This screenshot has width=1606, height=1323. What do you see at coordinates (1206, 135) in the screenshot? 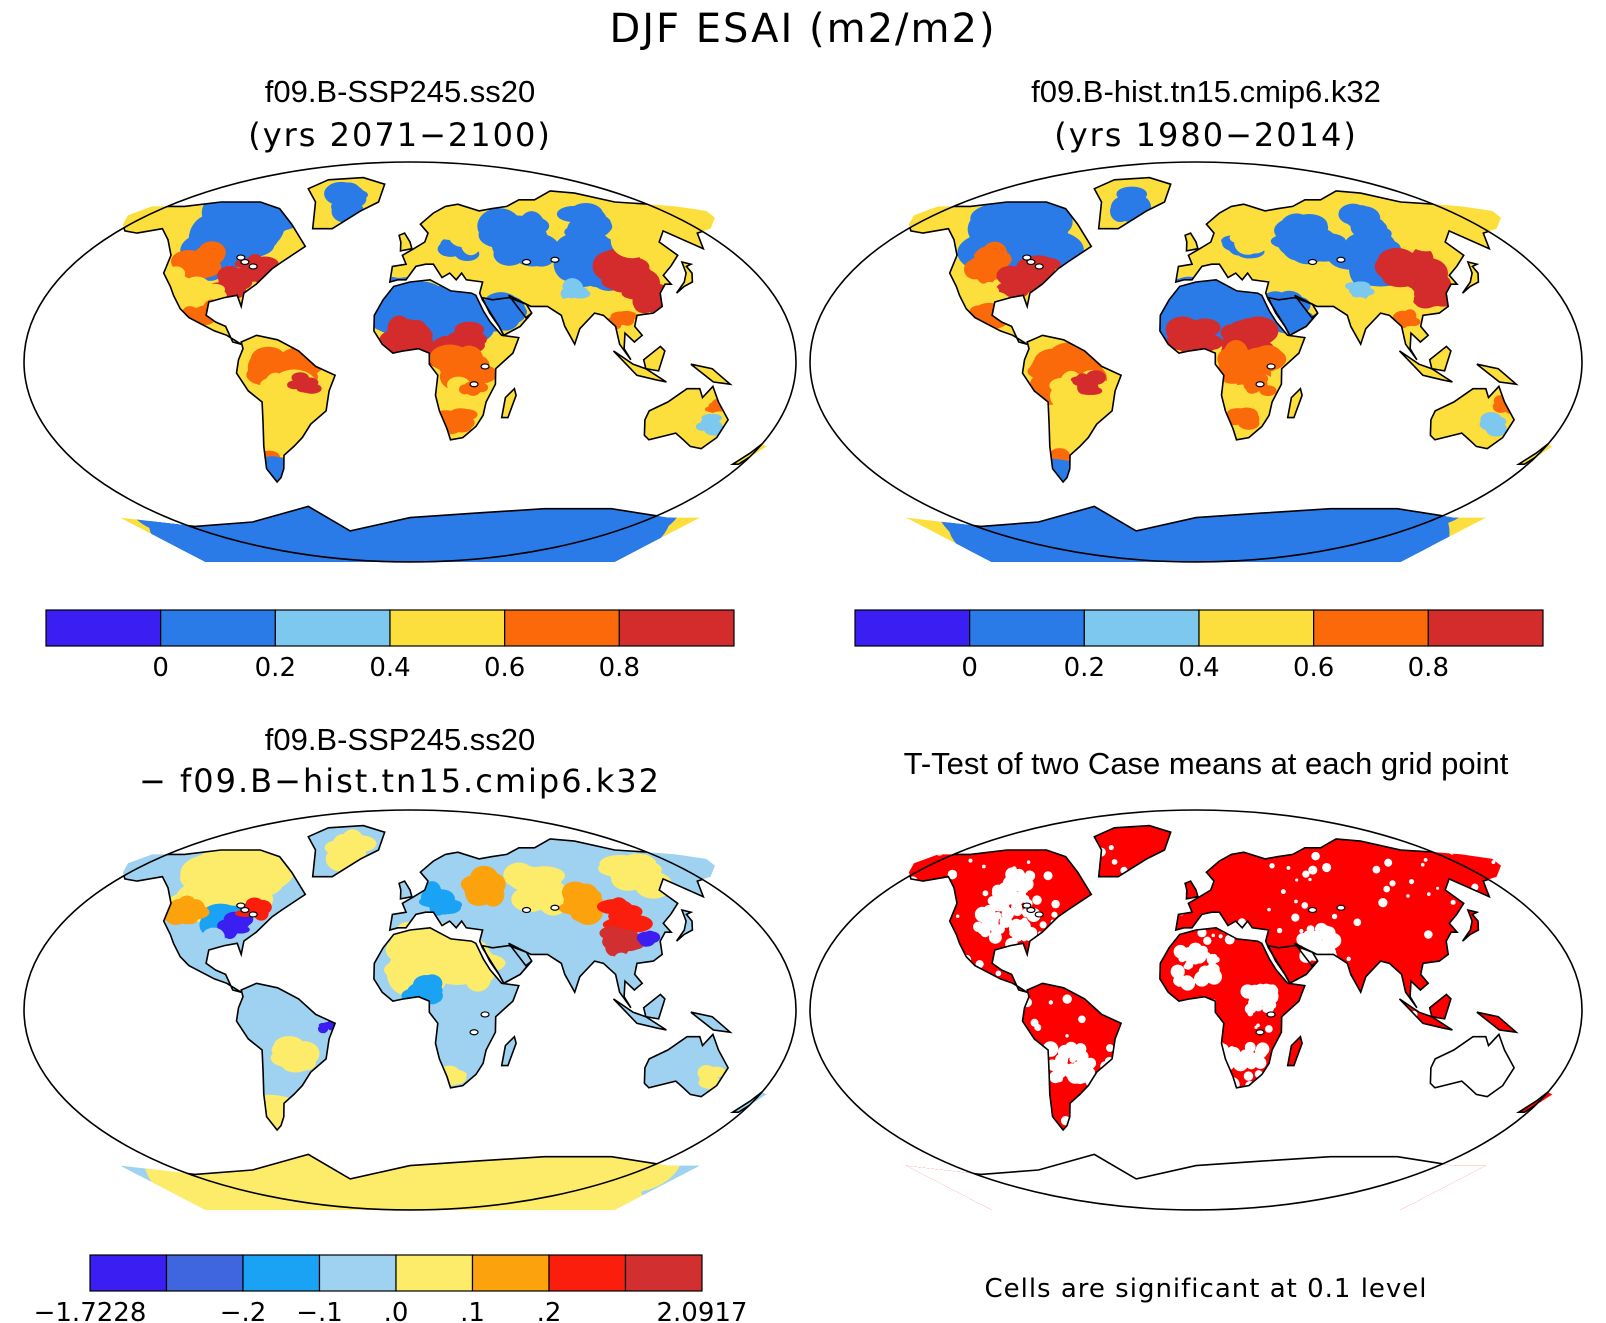
I see `panel-subtitle-top-right: (yrs 1980−2014)` at bounding box center [1206, 135].